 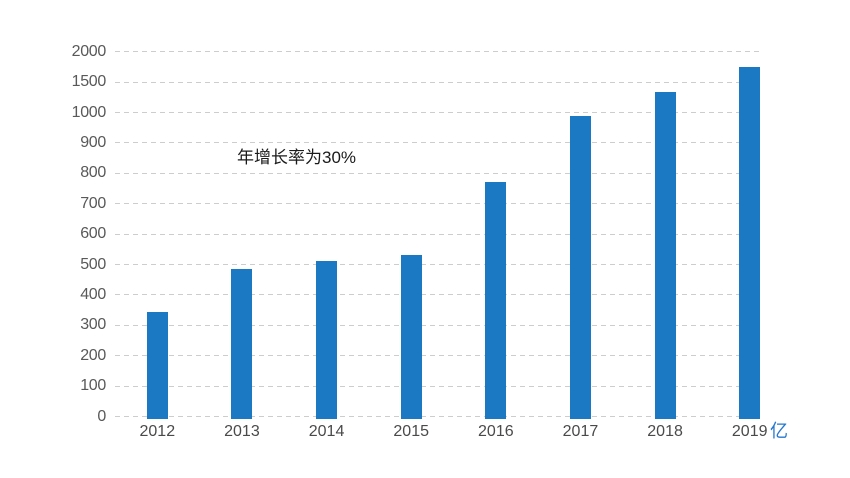 What do you see at coordinates (157, 431) in the screenshot?
I see `x-tick-label-2012: 2012` at bounding box center [157, 431].